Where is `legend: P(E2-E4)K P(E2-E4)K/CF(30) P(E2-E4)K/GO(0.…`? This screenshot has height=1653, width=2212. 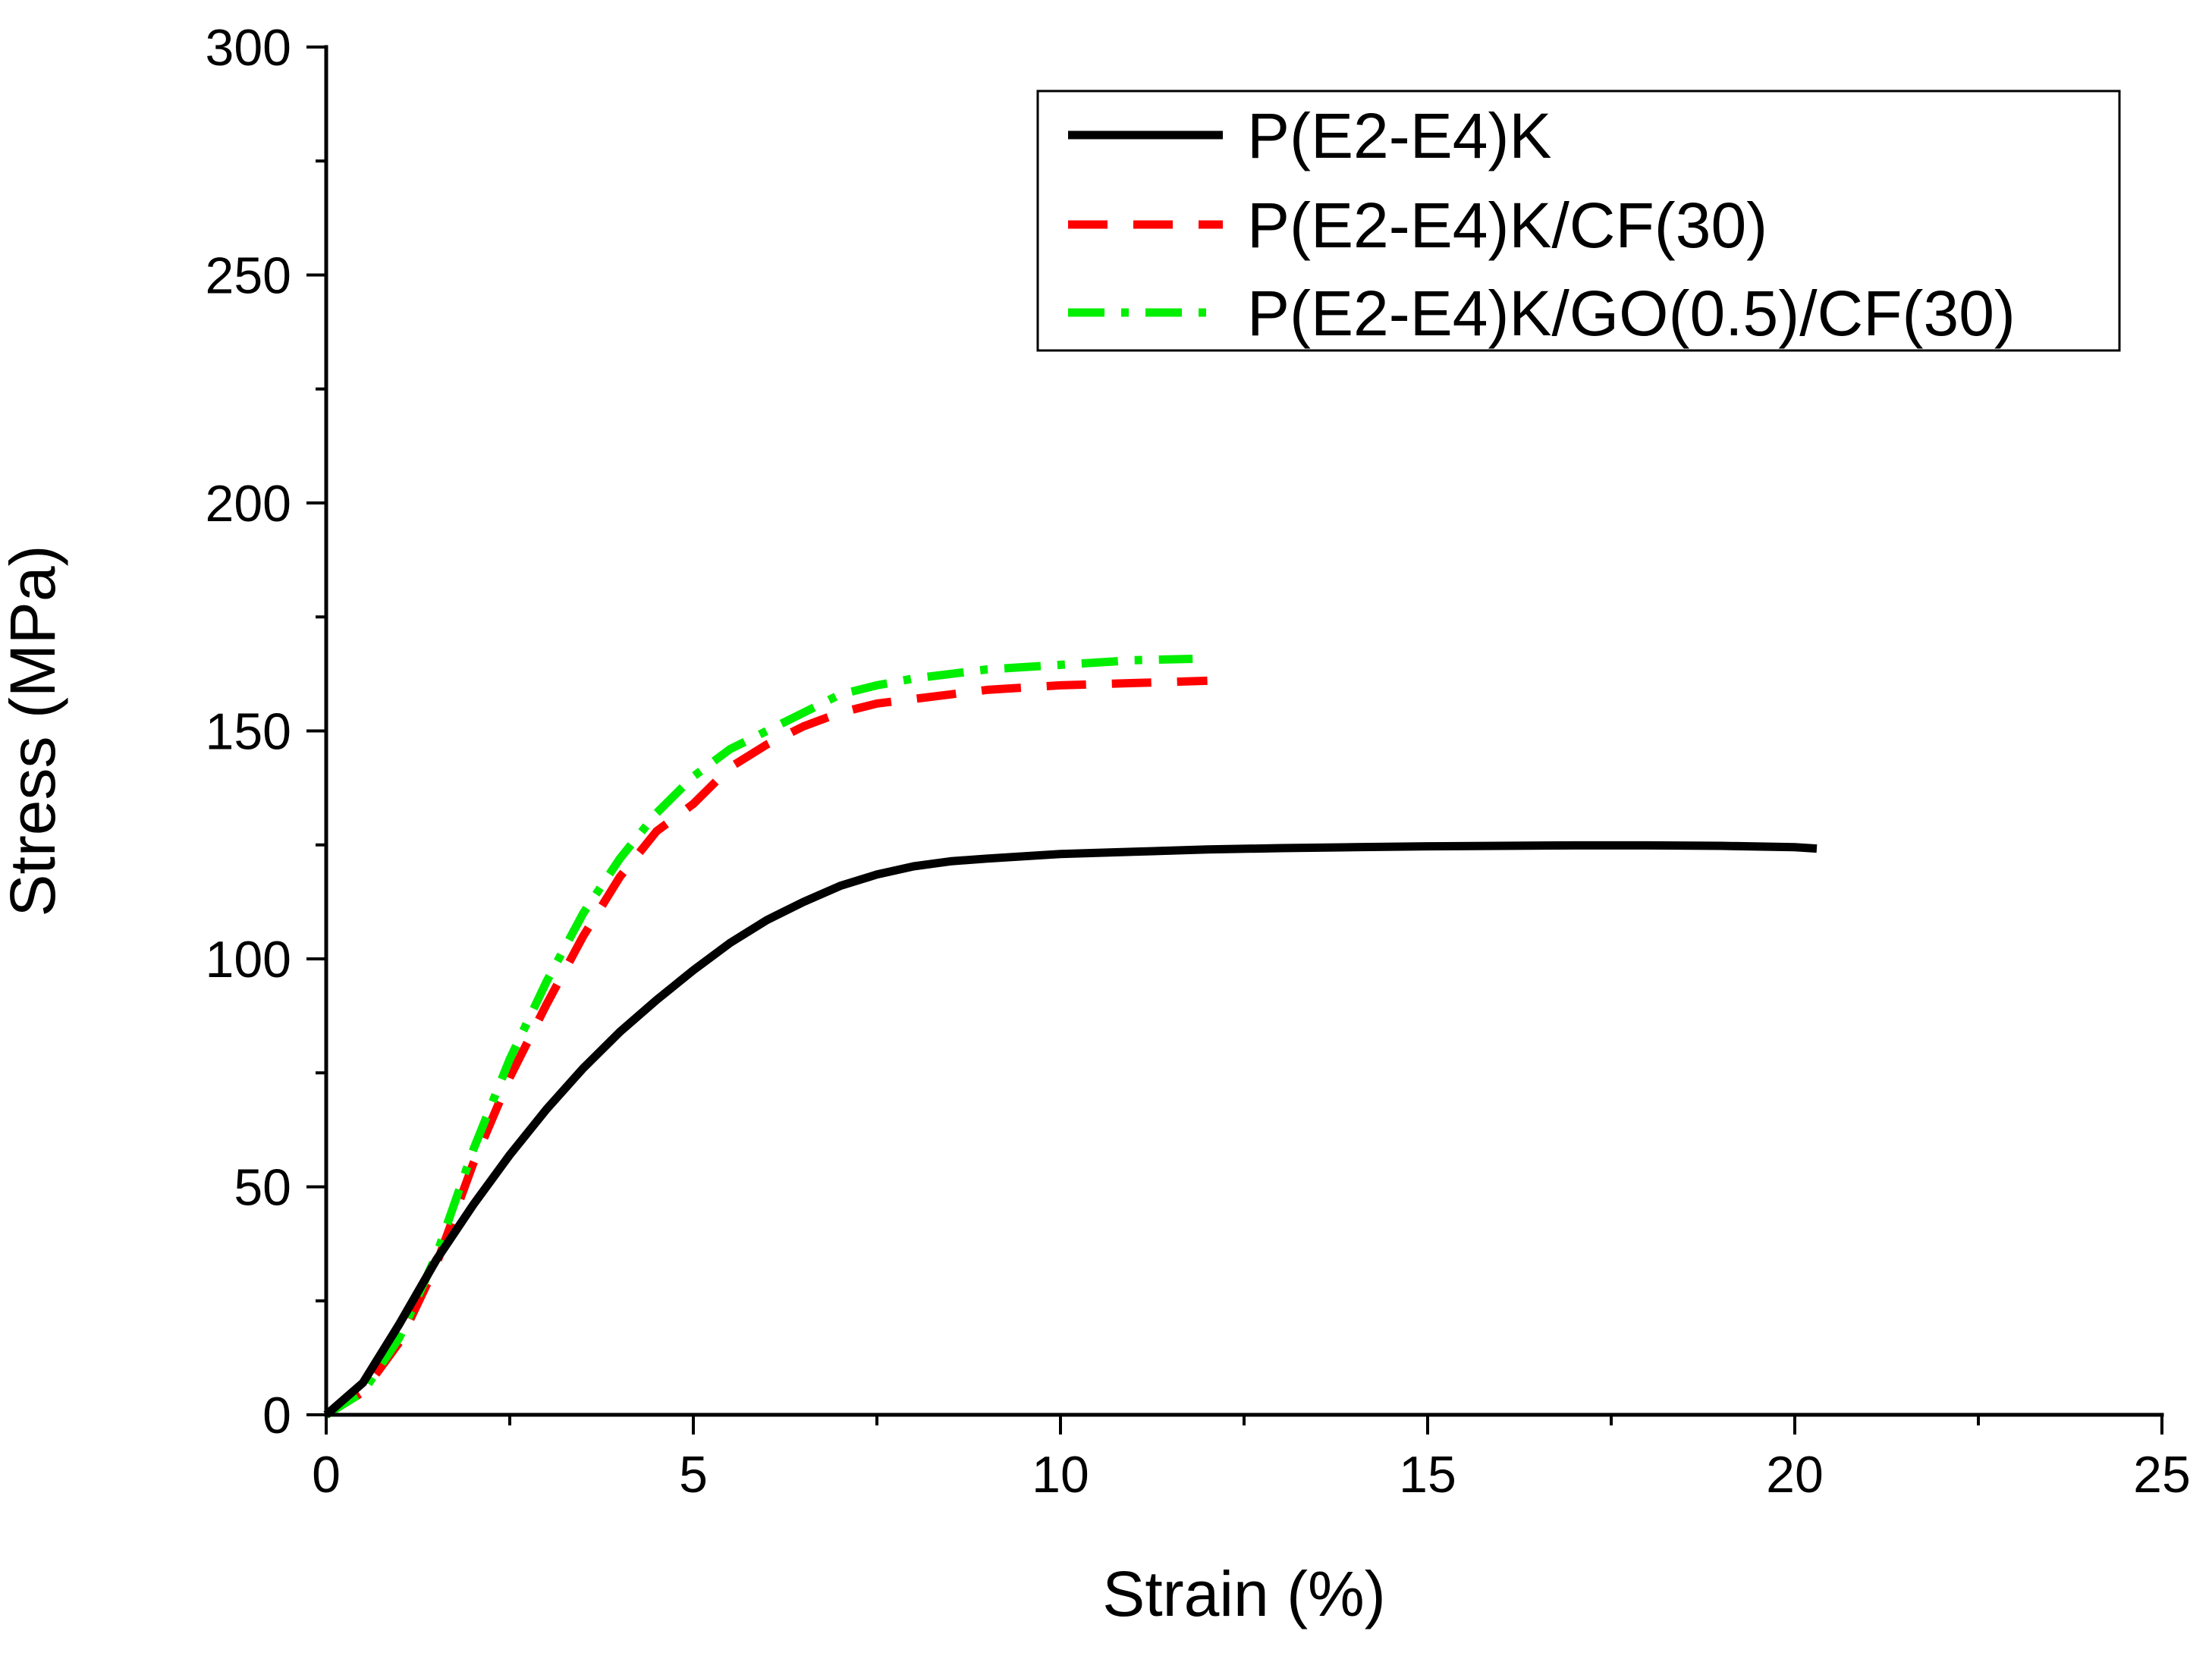
legend: P(E2-E4)K P(E2-E4)K/CF(30) P(E2-E4)K/GO(0.… is located at coordinates (1578, 221).